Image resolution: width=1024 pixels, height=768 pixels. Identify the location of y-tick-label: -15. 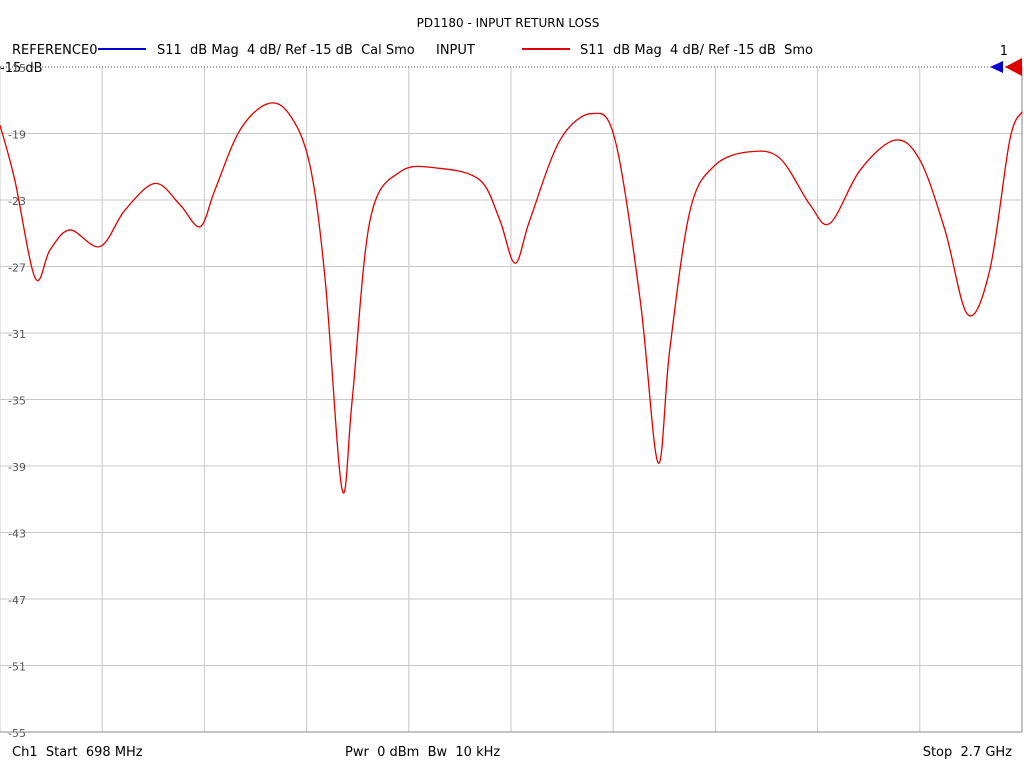
(17, 68).